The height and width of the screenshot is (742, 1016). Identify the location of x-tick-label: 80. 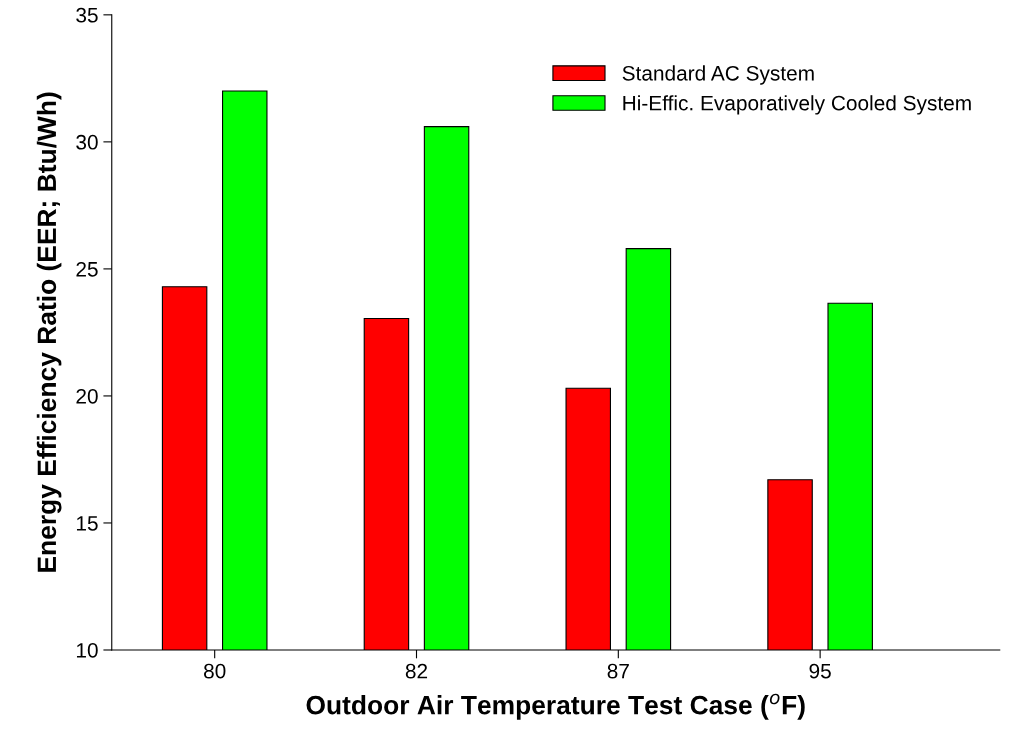
(215, 671).